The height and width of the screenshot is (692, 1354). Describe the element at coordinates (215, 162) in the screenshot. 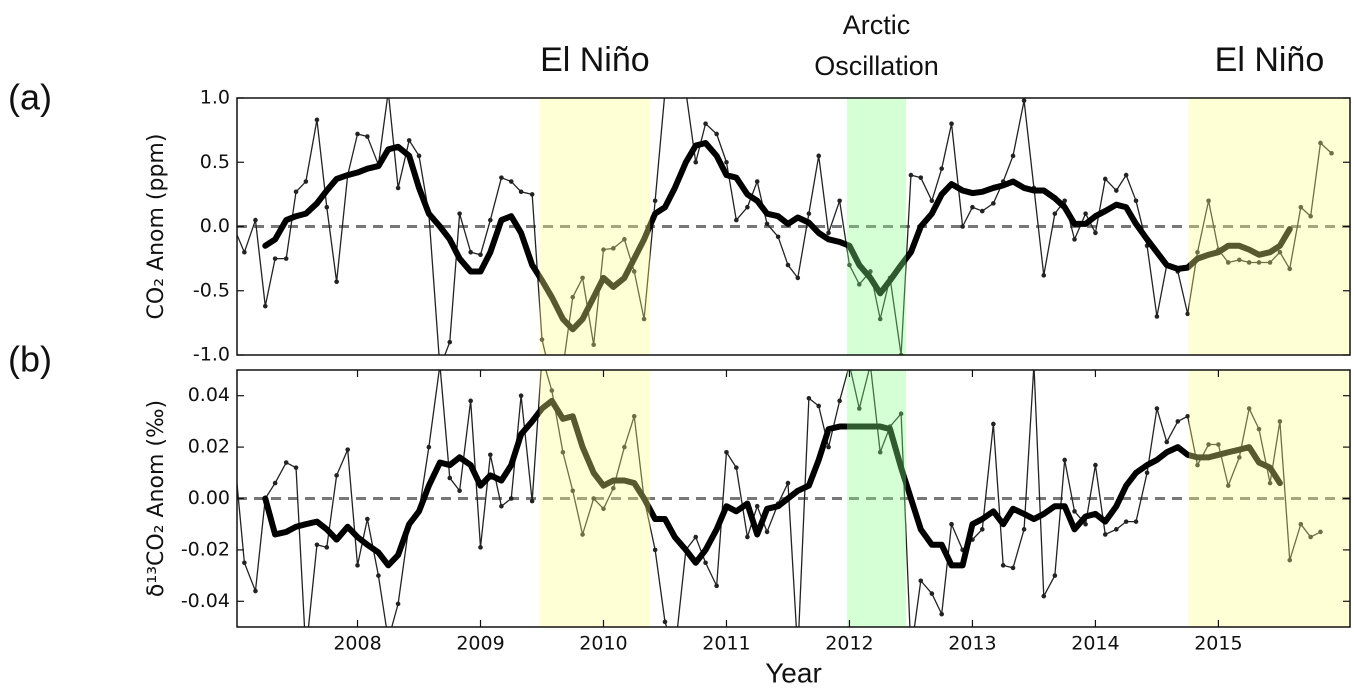

I see `y-tick-label: 0.5` at that location.